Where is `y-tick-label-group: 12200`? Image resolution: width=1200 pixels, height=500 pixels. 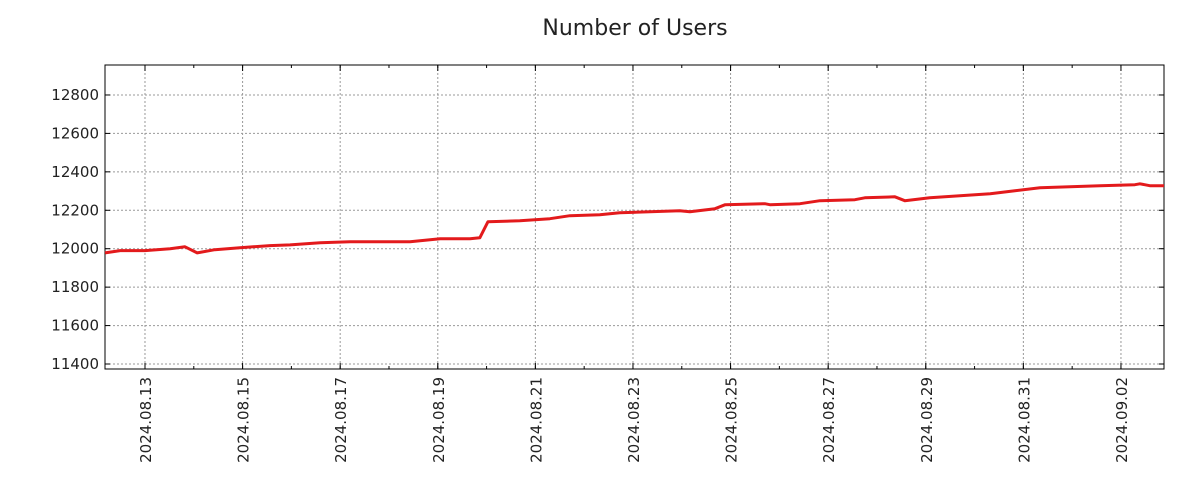
y-tick-label-group: 12200 is located at coordinates (75, 210).